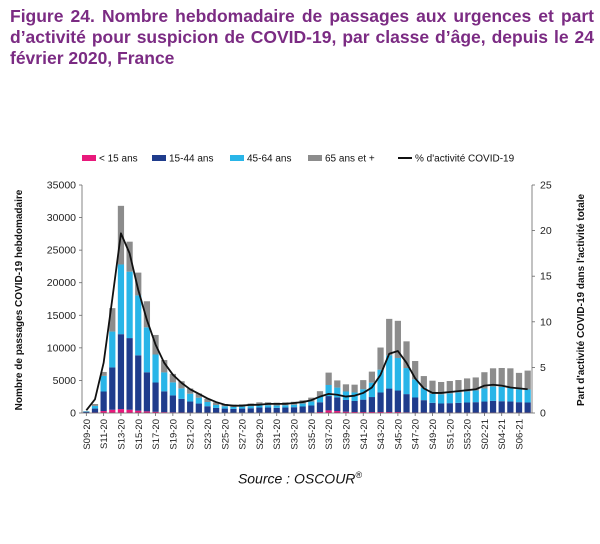 This screenshot has width=600, height=544. I want to click on y-axis-left: 0 5000 10000 15000 20000 25000 30000 35000, so click(65, 300).